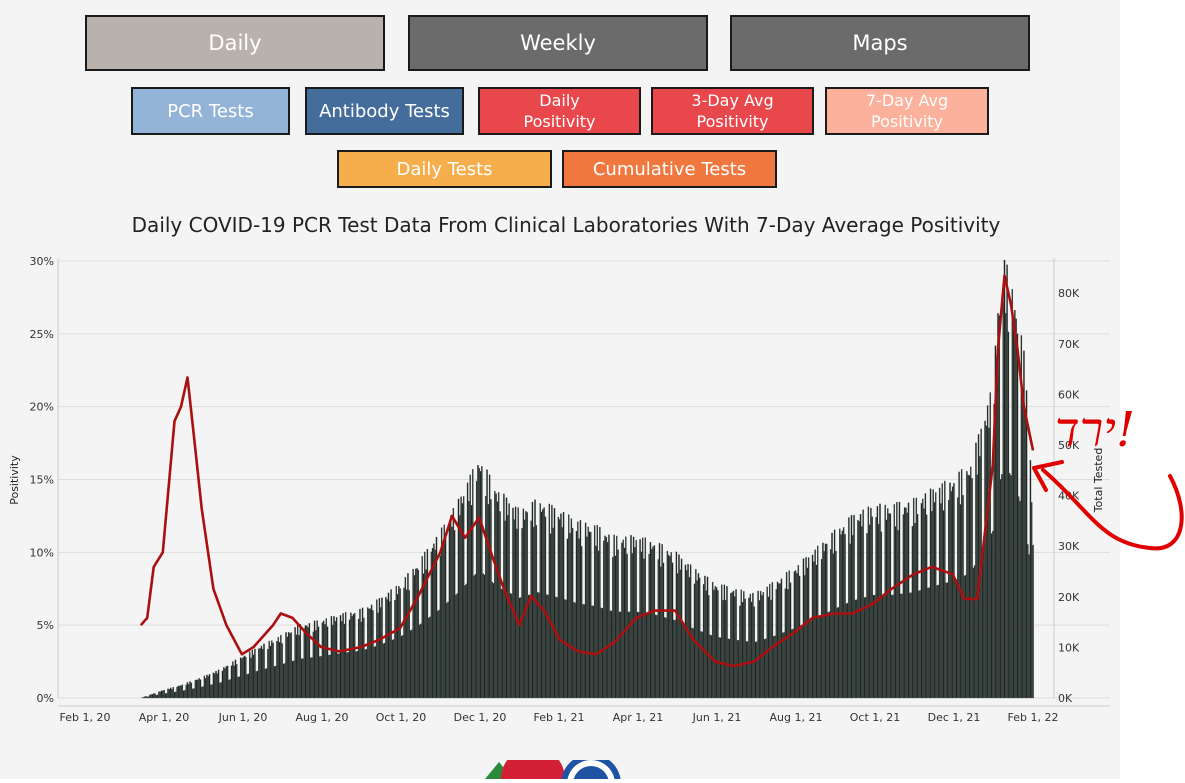  I want to click on pcr-tests-button: PCR Tests, so click(210, 111).